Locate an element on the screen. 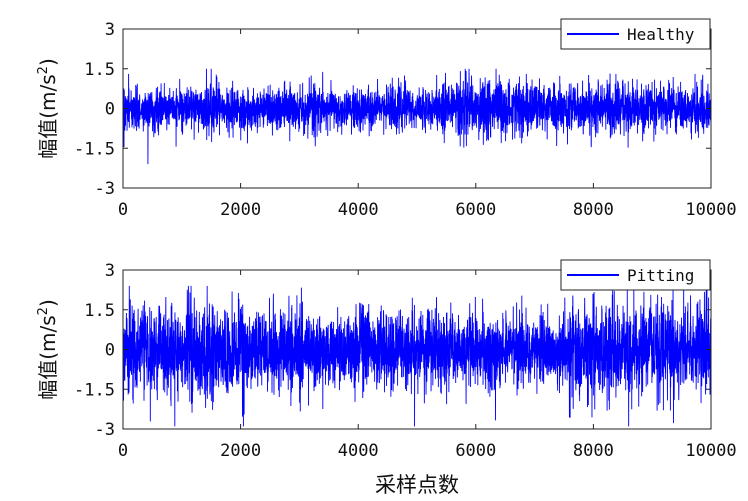 This screenshot has width=748, height=501. legend: Healthy is located at coordinates (635, 34).